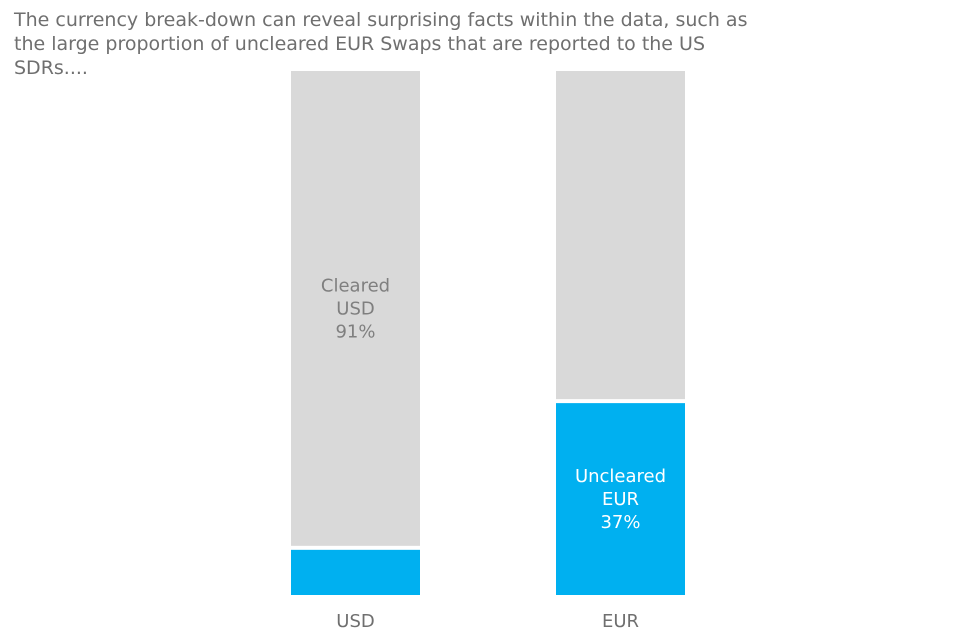  What do you see at coordinates (355, 285) in the screenshot?
I see `data-label-line: Cleared` at bounding box center [355, 285].